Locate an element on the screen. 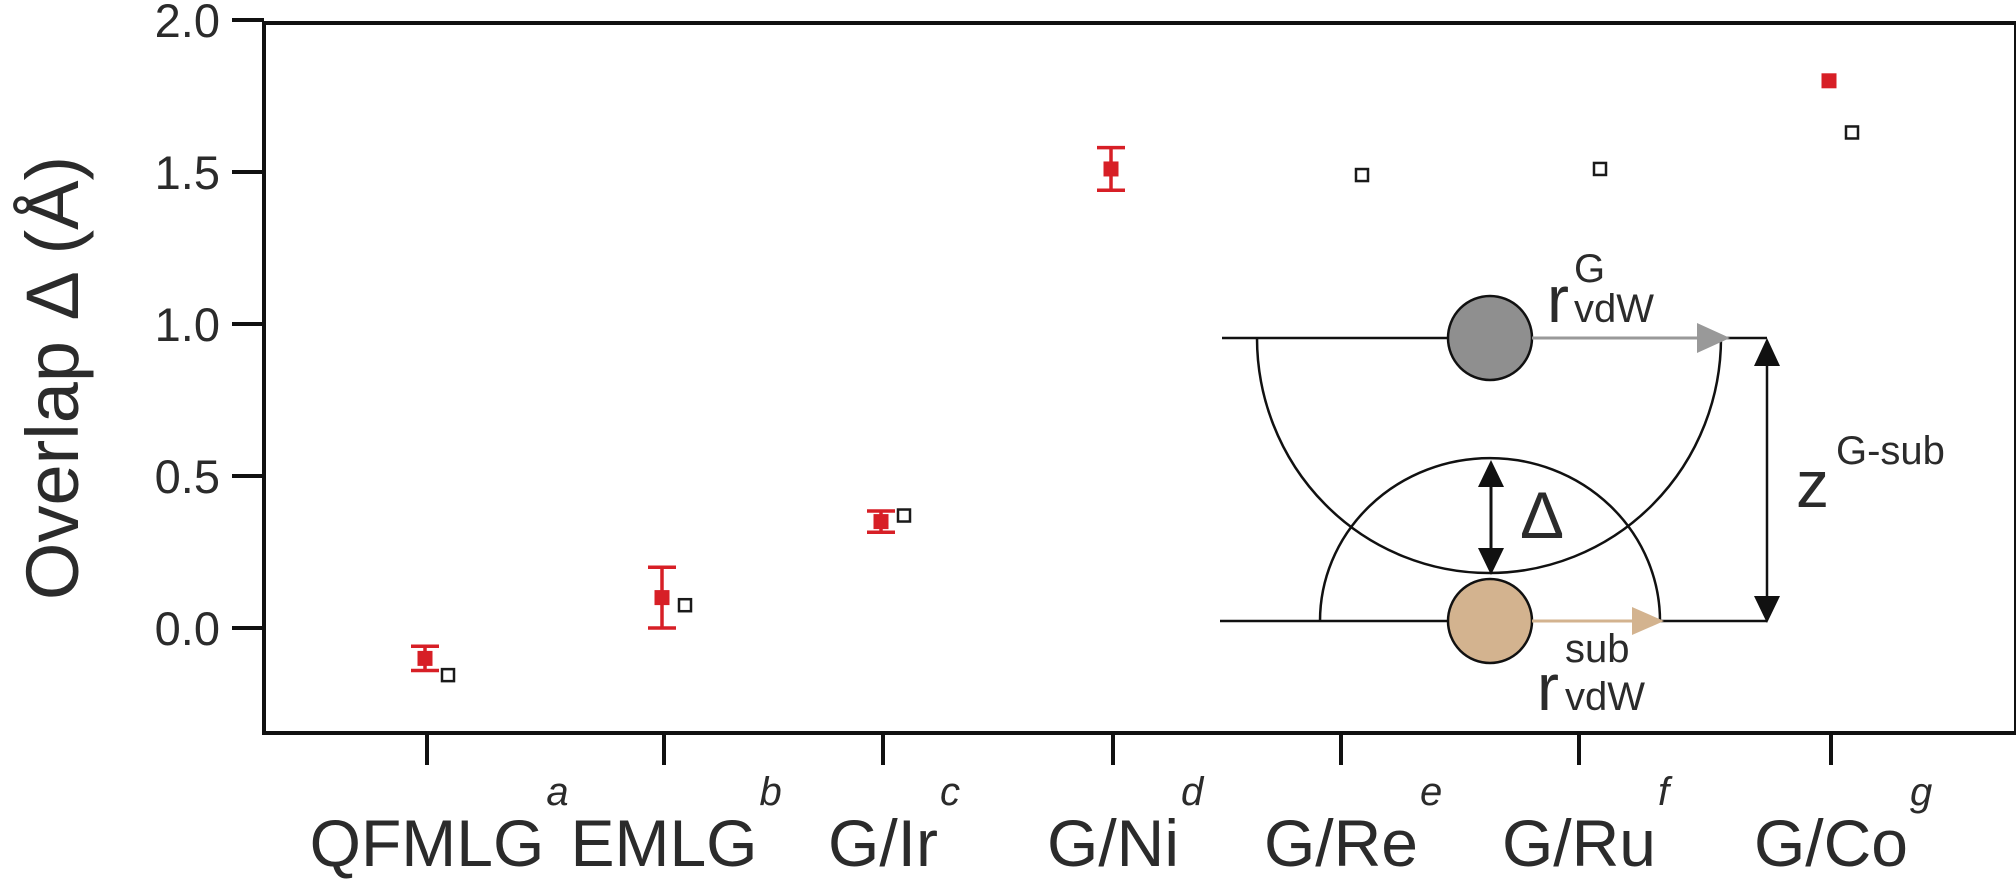 Image resolution: width=2016 pixels, height=879 pixels. y-tick-label: 0.5 is located at coordinates (187, 476).